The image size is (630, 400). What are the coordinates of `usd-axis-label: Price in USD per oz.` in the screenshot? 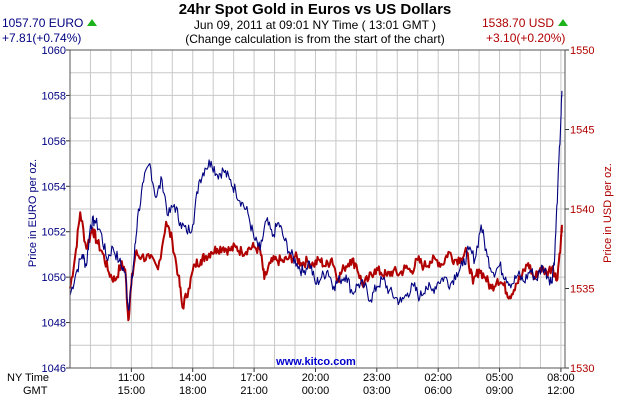 It's located at (608, 213).